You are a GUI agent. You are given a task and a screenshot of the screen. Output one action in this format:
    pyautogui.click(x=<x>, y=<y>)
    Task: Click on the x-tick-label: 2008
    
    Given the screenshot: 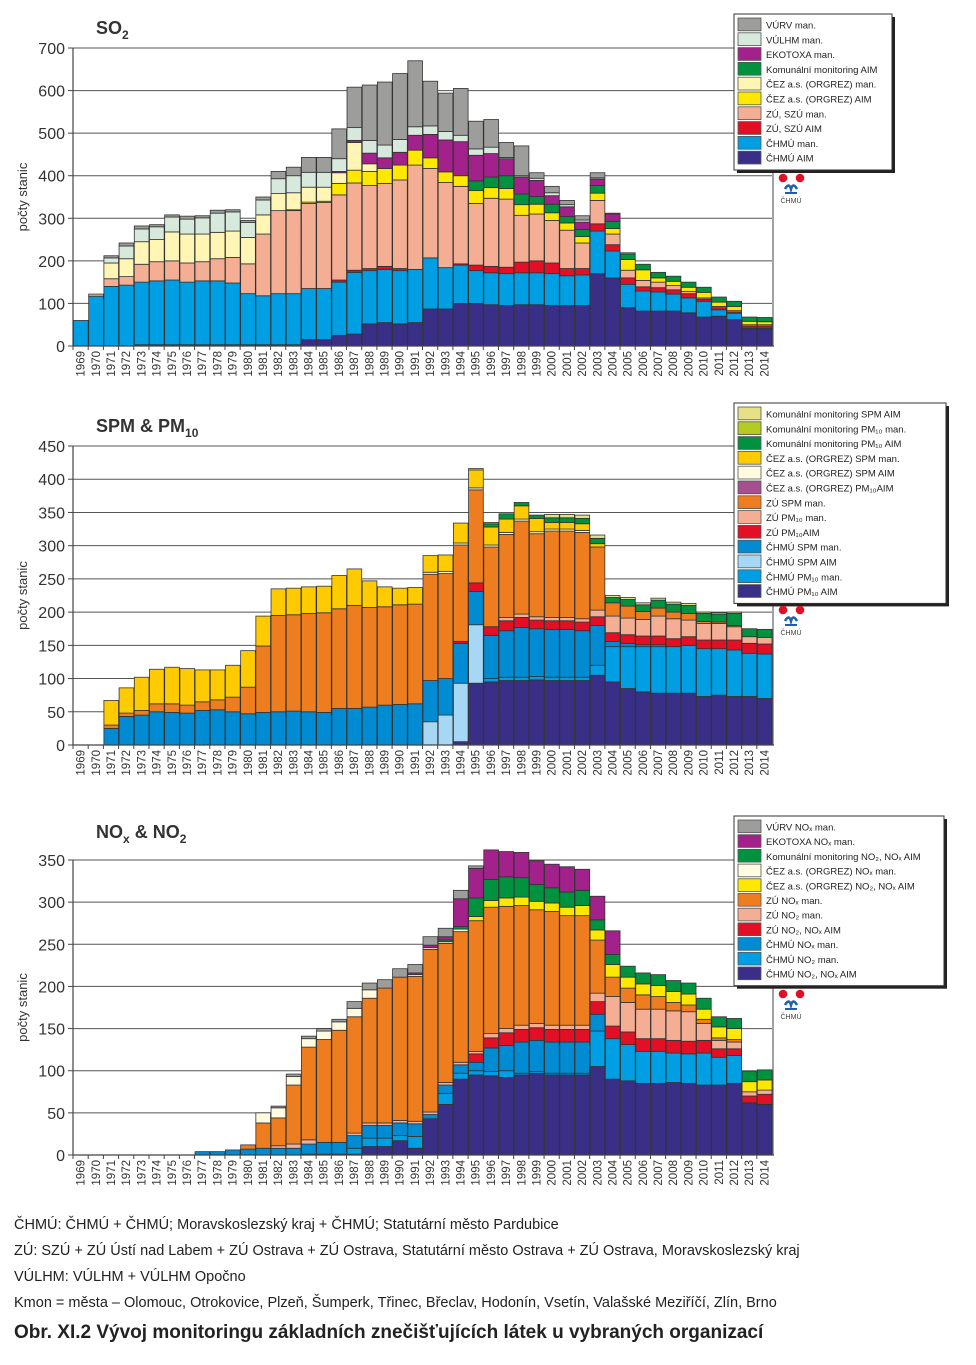 What is the action you would take?
    pyautogui.click(x=674, y=364)
    